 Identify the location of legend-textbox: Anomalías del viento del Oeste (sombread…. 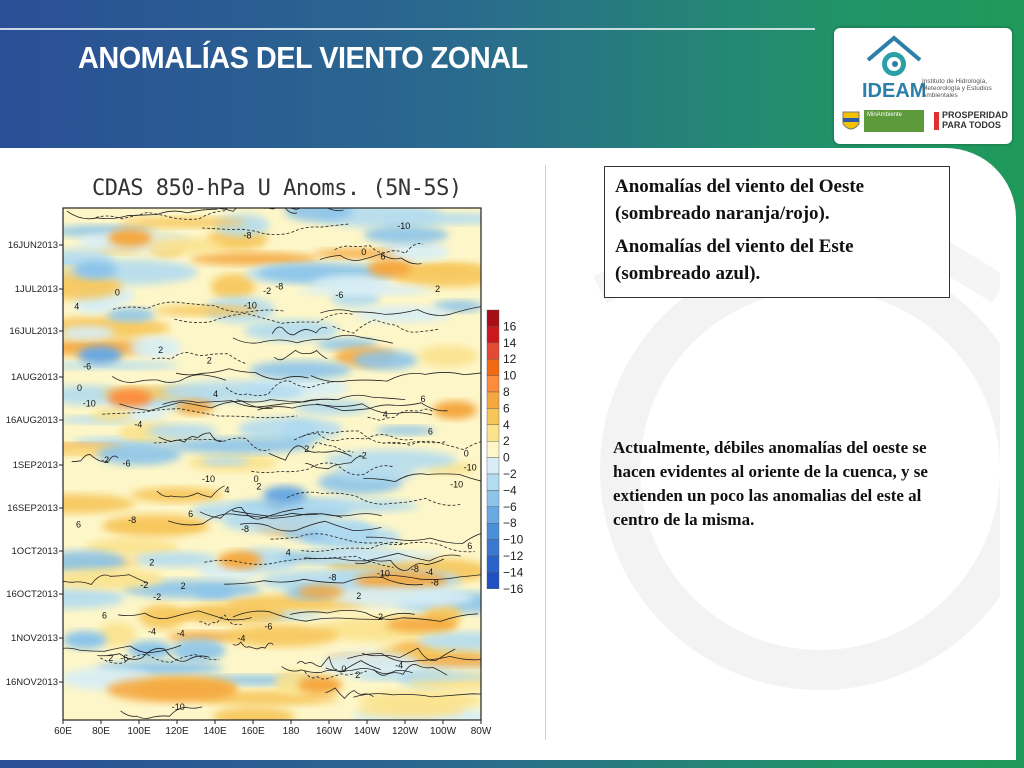
(777, 232).